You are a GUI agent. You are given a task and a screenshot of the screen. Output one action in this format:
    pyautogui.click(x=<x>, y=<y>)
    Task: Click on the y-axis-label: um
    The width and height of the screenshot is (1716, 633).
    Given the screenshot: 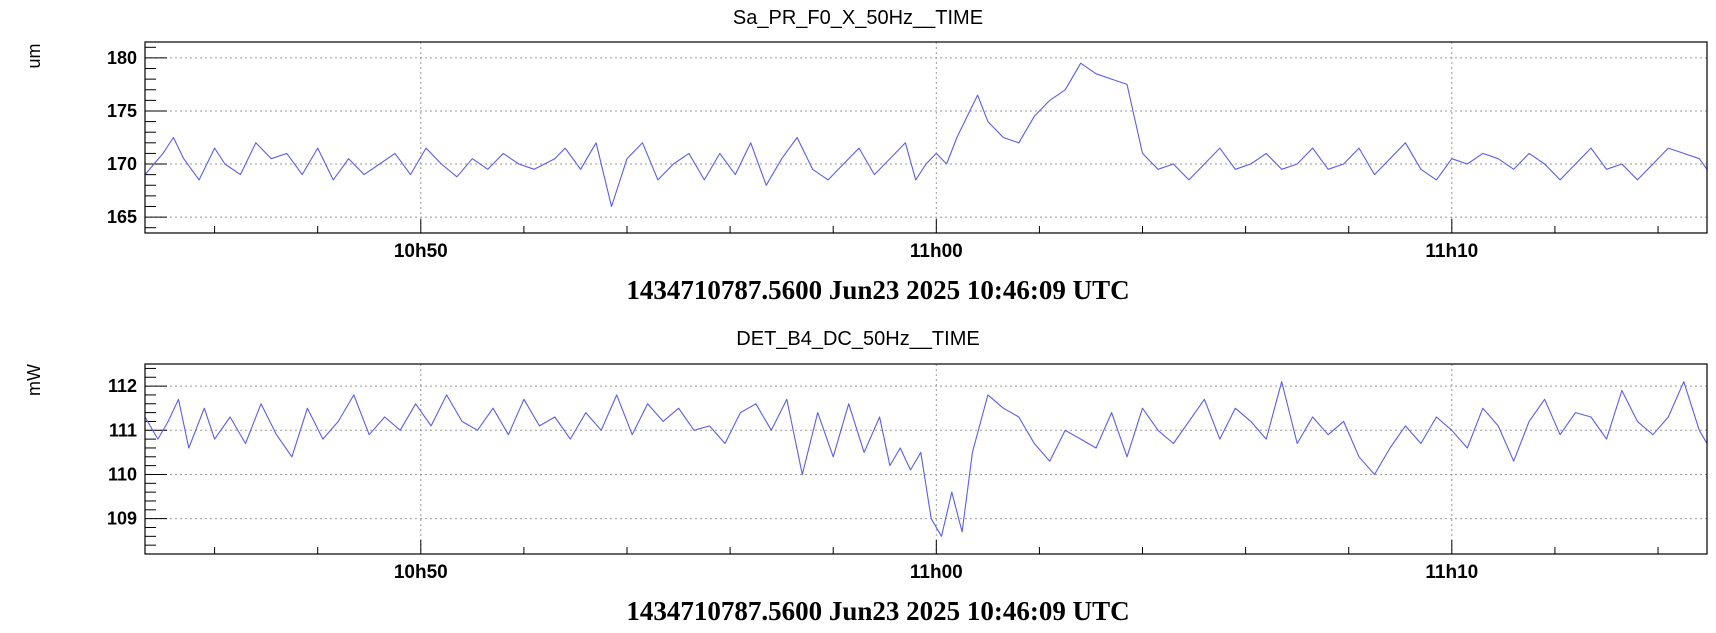 What is the action you would take?
    pyautogui.click(x=34, y=55)
    